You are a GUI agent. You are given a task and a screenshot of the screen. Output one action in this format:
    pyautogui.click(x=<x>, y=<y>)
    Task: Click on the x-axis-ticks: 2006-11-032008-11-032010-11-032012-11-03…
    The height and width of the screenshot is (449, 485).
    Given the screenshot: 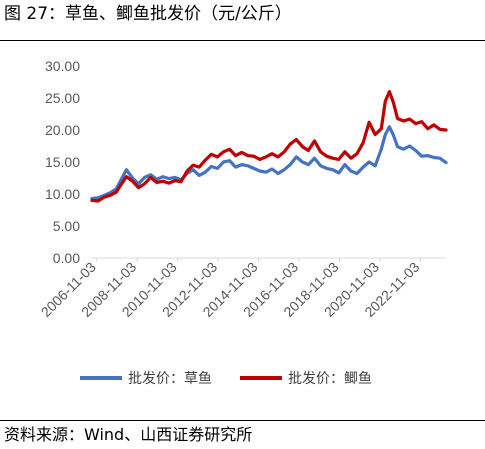 What is the action you would take?
    pyautogui.click(x=230, y=289)
    